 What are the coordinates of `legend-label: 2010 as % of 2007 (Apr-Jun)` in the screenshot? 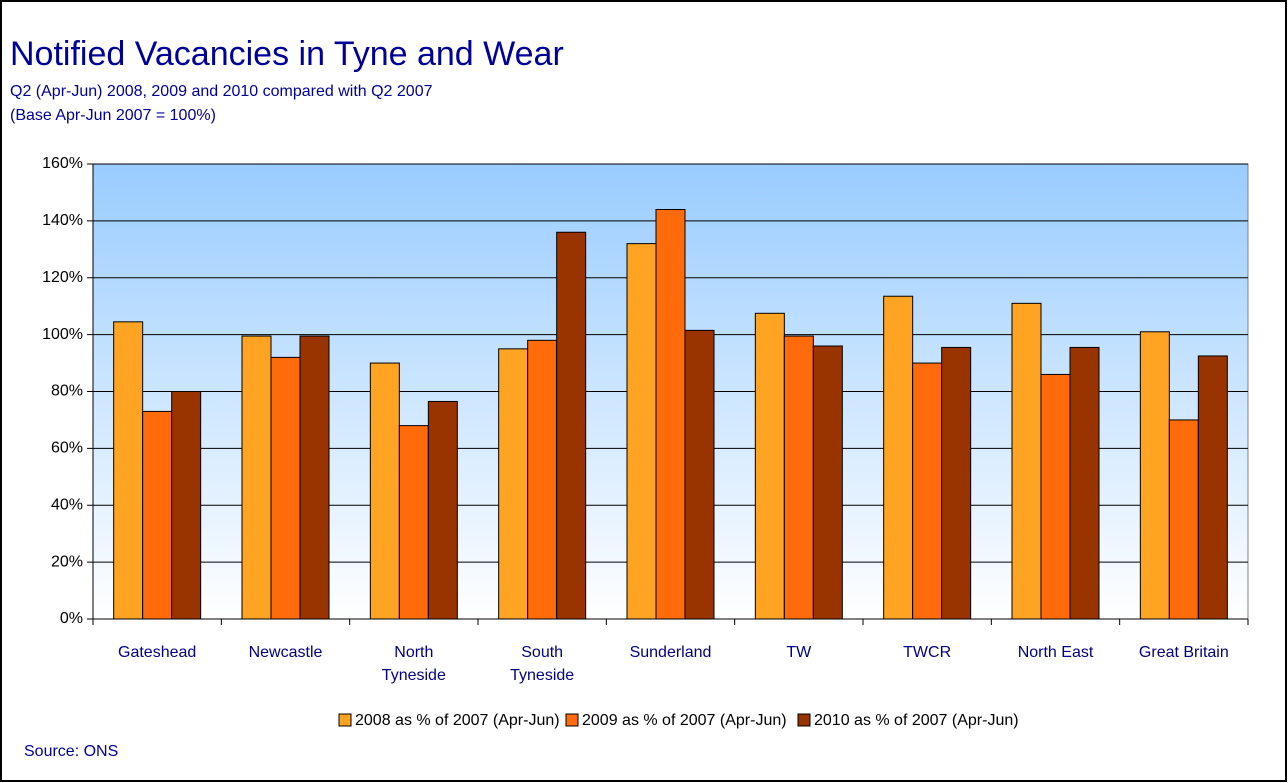 It's located at (916, 720).